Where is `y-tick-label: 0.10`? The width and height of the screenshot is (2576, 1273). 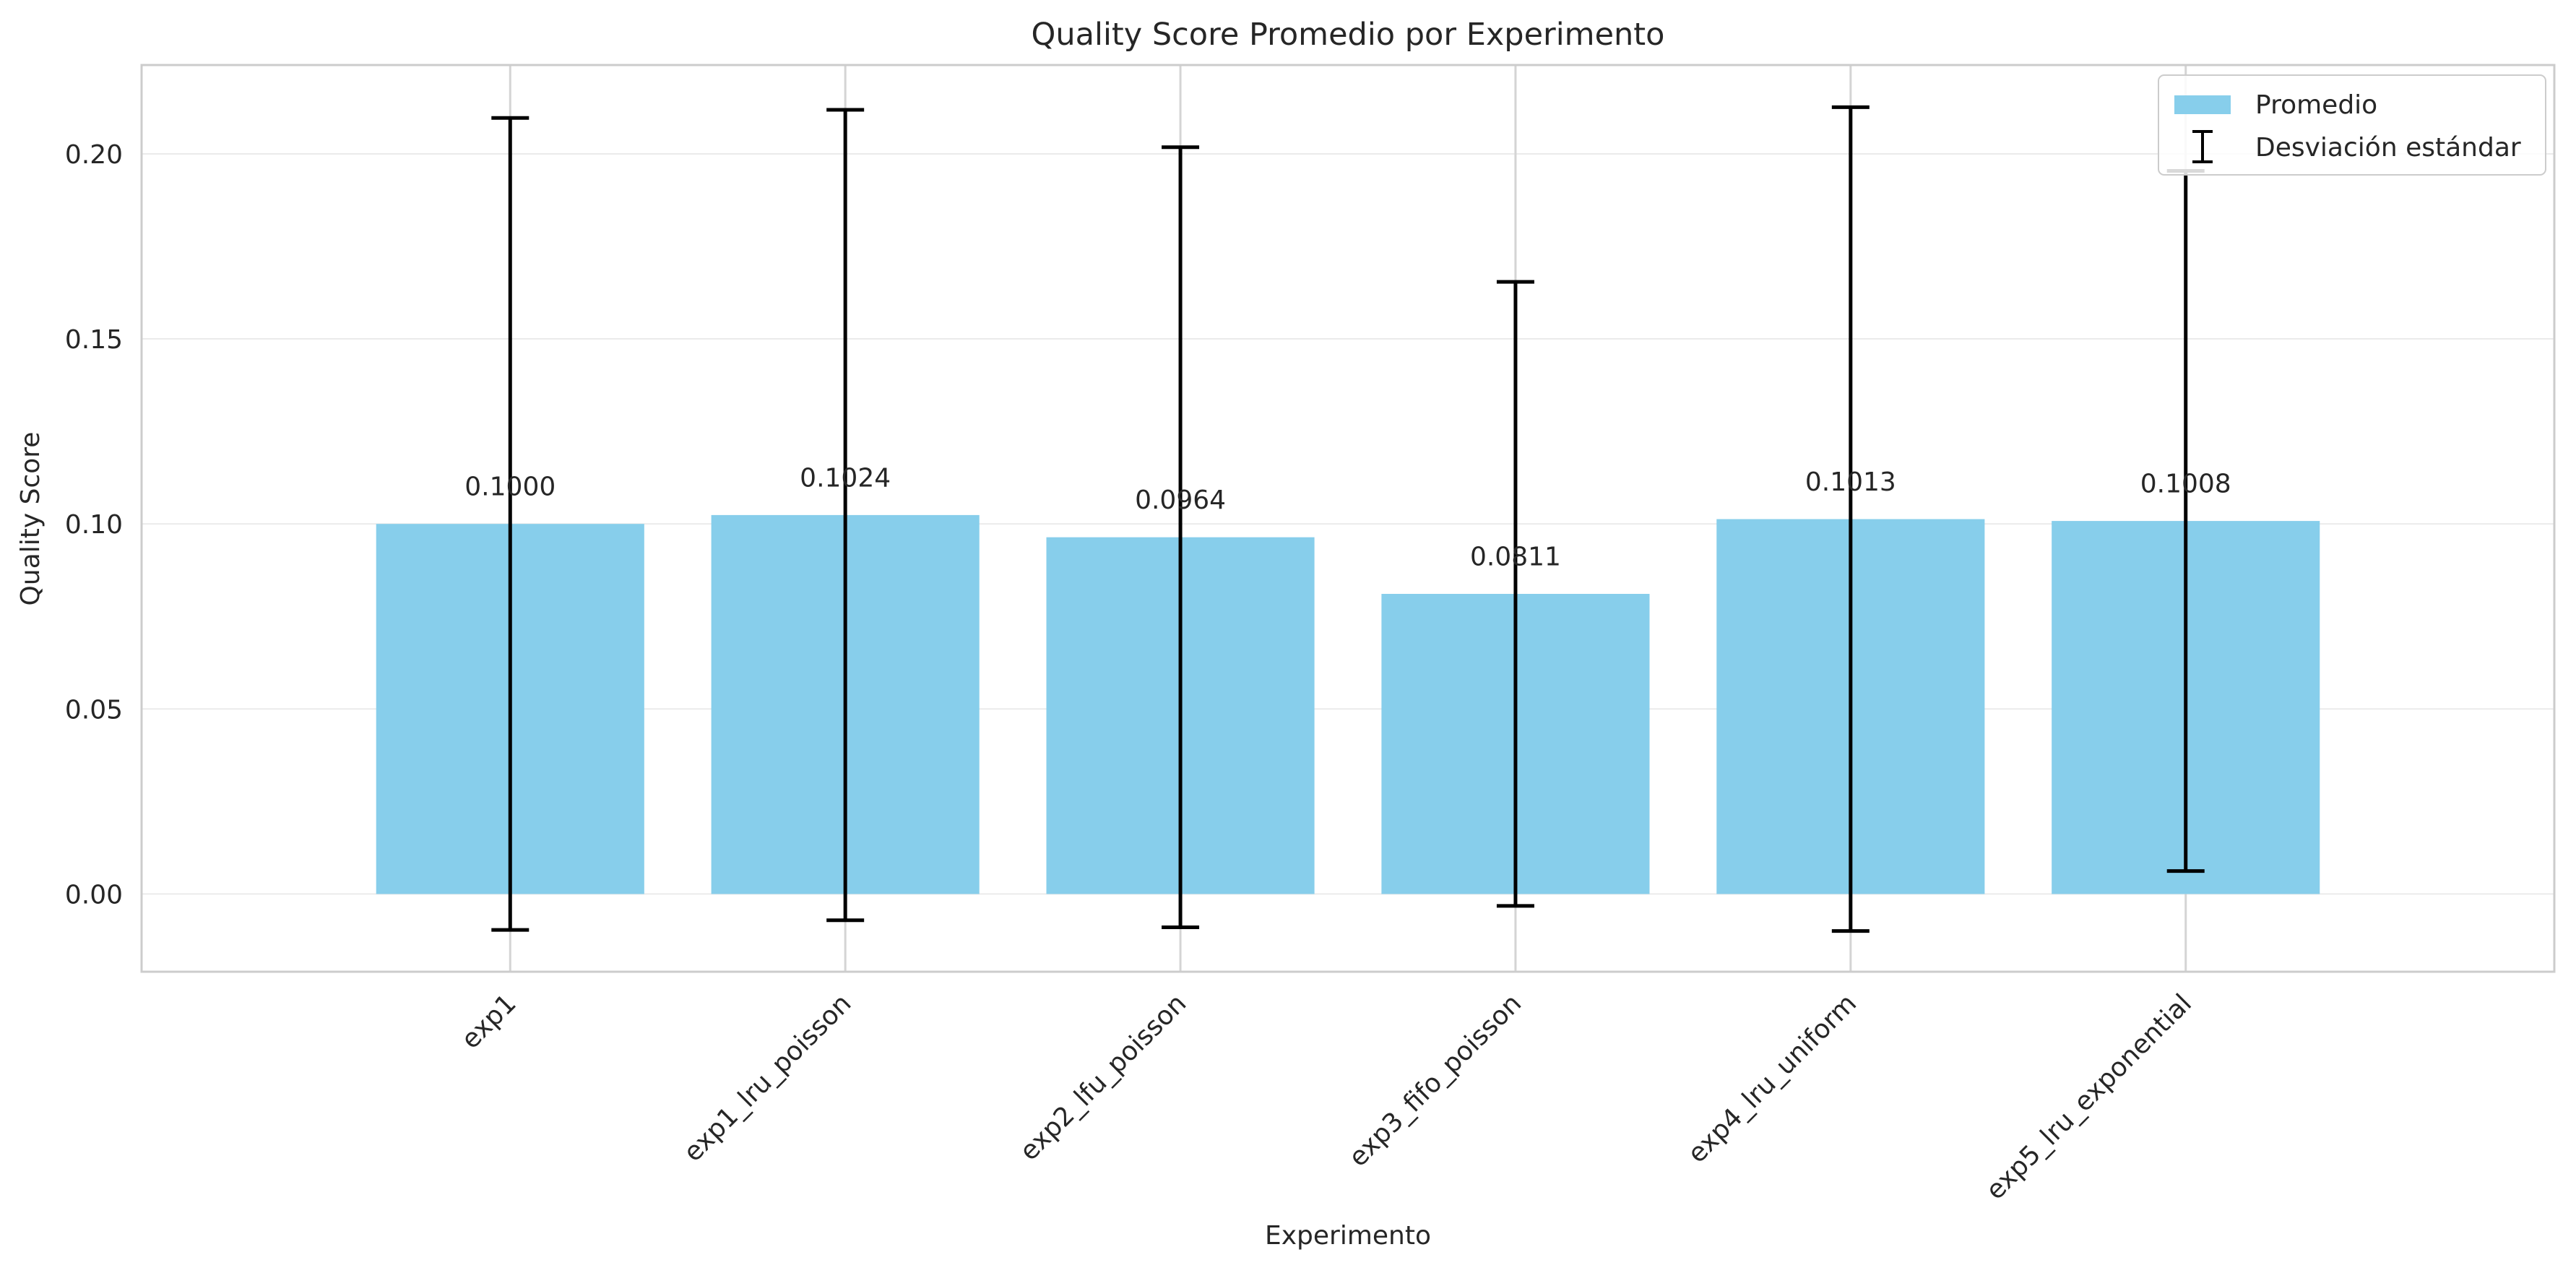 y-tick-label: 0.10 is located at coordinates (94, 525).